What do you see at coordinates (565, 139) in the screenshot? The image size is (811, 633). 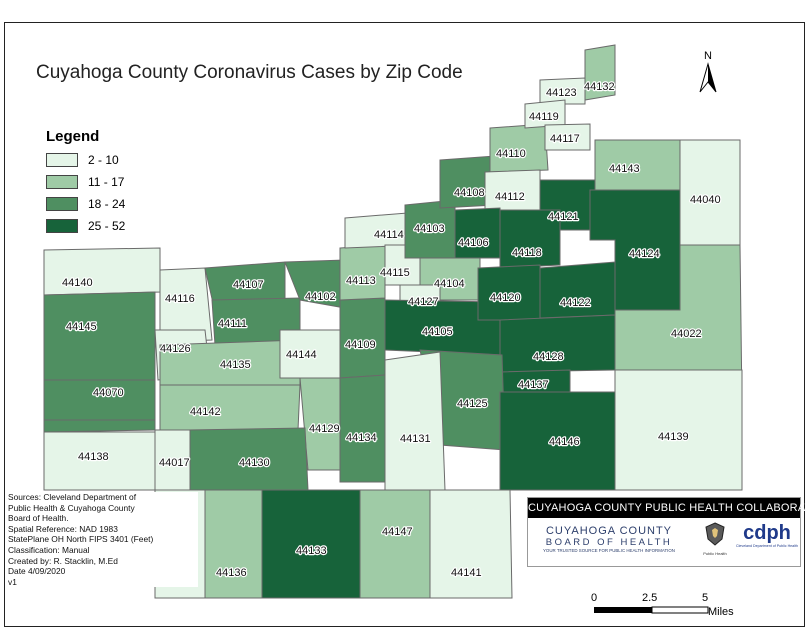 I see `zip-label-44117: 44117` at bounding box center [565, 139].